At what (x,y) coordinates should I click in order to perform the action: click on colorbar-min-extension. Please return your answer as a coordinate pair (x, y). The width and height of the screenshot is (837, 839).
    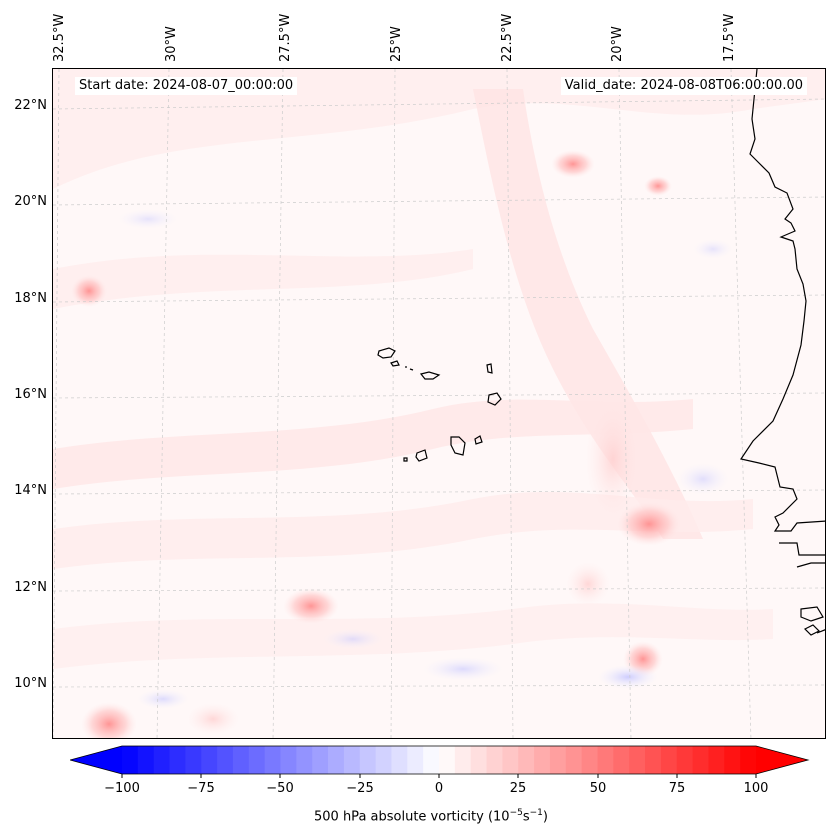
    Looking at the image, I should click on (96, 760).